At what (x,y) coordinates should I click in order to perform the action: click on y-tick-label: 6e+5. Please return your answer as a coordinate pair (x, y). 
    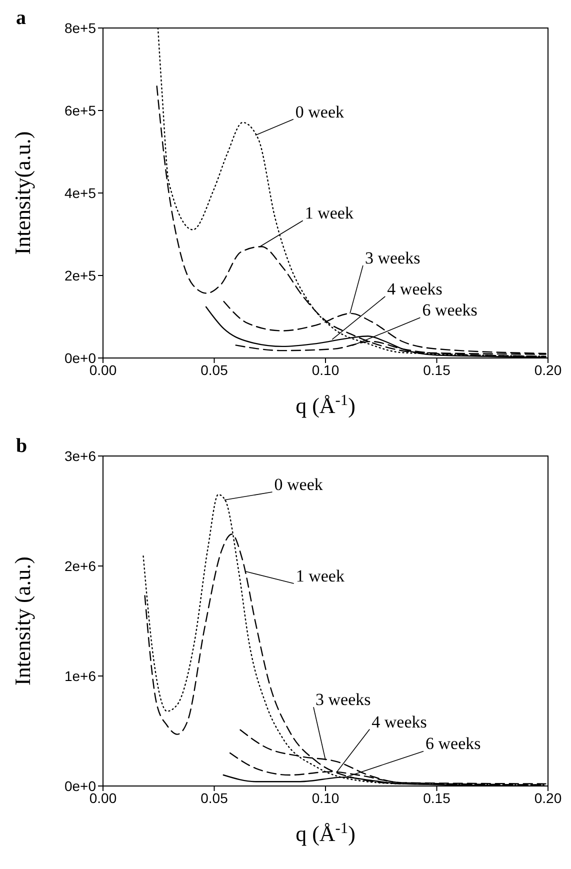
    Looking at the image, I should click on (80, 110).